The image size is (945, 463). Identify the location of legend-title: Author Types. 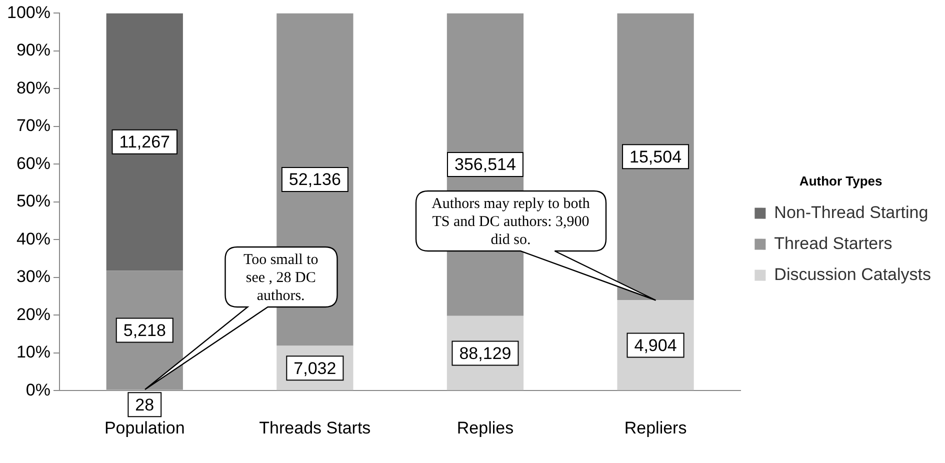
(840, 180).